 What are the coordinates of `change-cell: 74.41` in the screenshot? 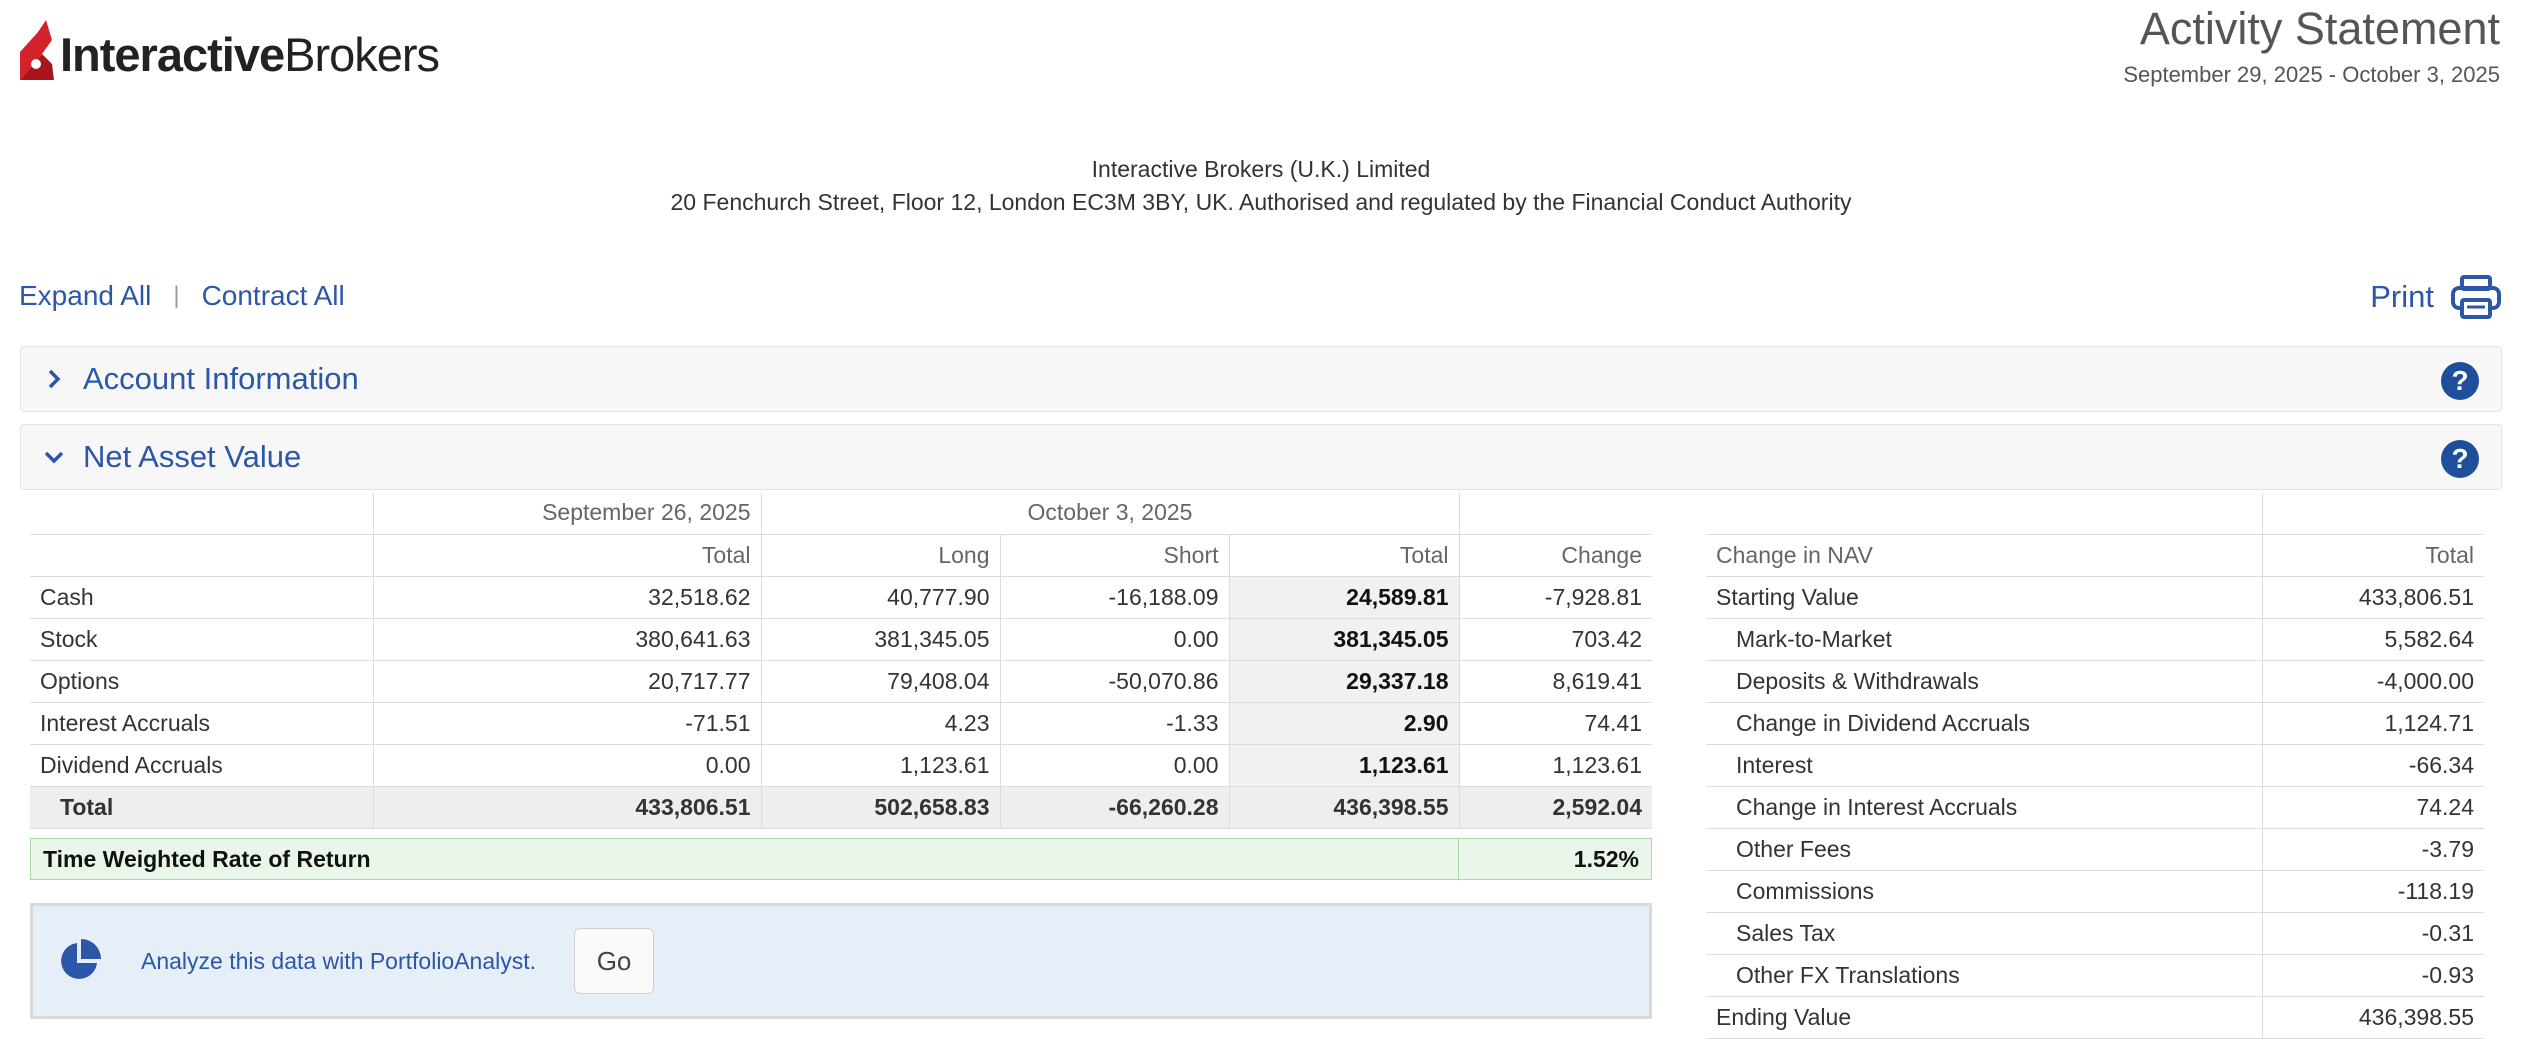 It's located at (1555, 723).